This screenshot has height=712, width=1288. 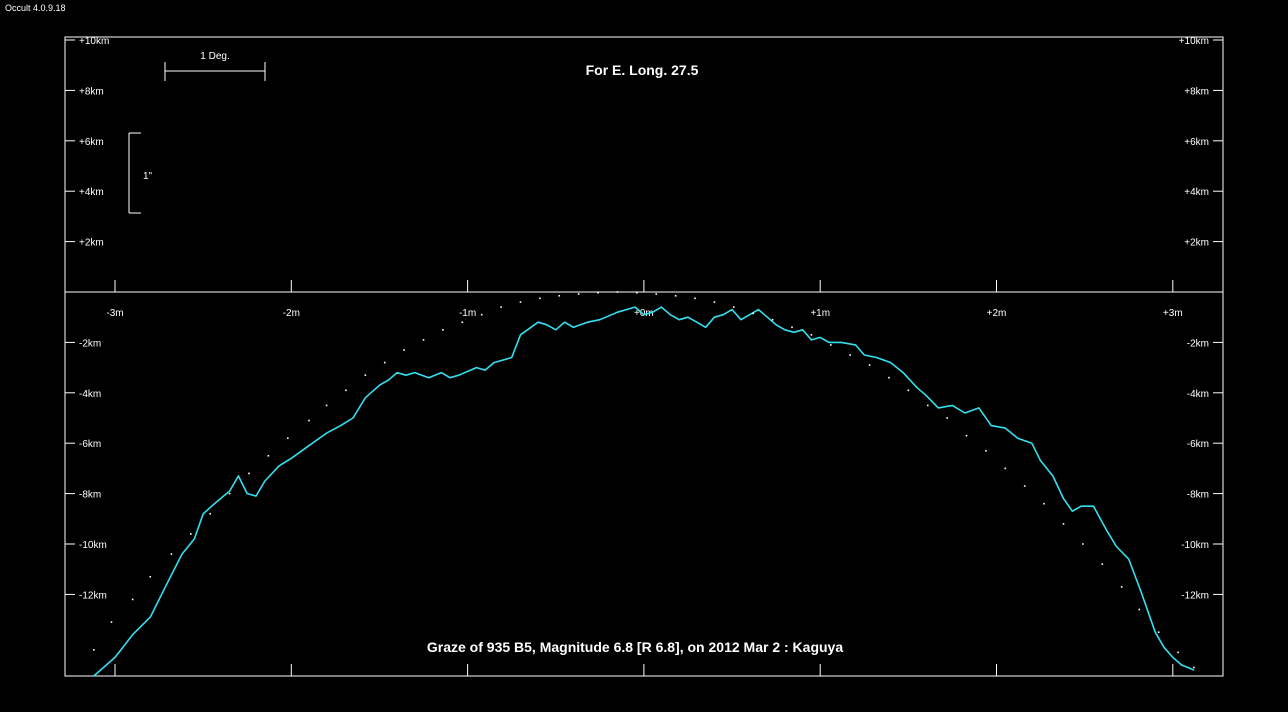 I want to click on y-tick-label-left: -4km, so click(x=90, y=394).